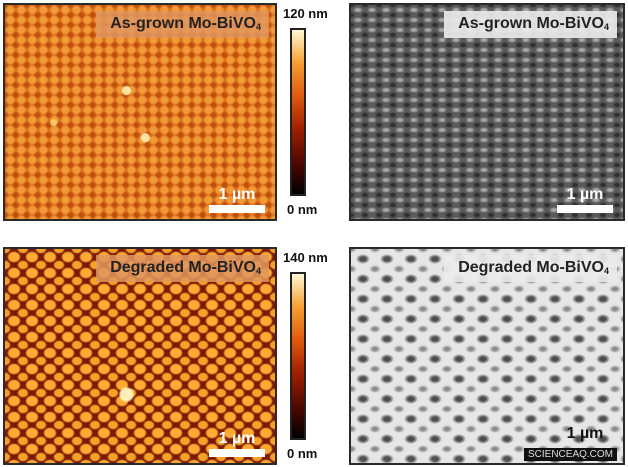  Describe the element at coordinates (570, 454) in the screenshot. I see `watermark: SCIENCEAQ.COM` at that location.